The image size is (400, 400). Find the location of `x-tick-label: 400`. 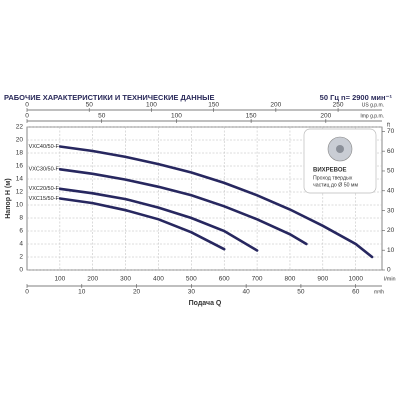

x-tick-label: 400 is located at coordinates (158, 279).